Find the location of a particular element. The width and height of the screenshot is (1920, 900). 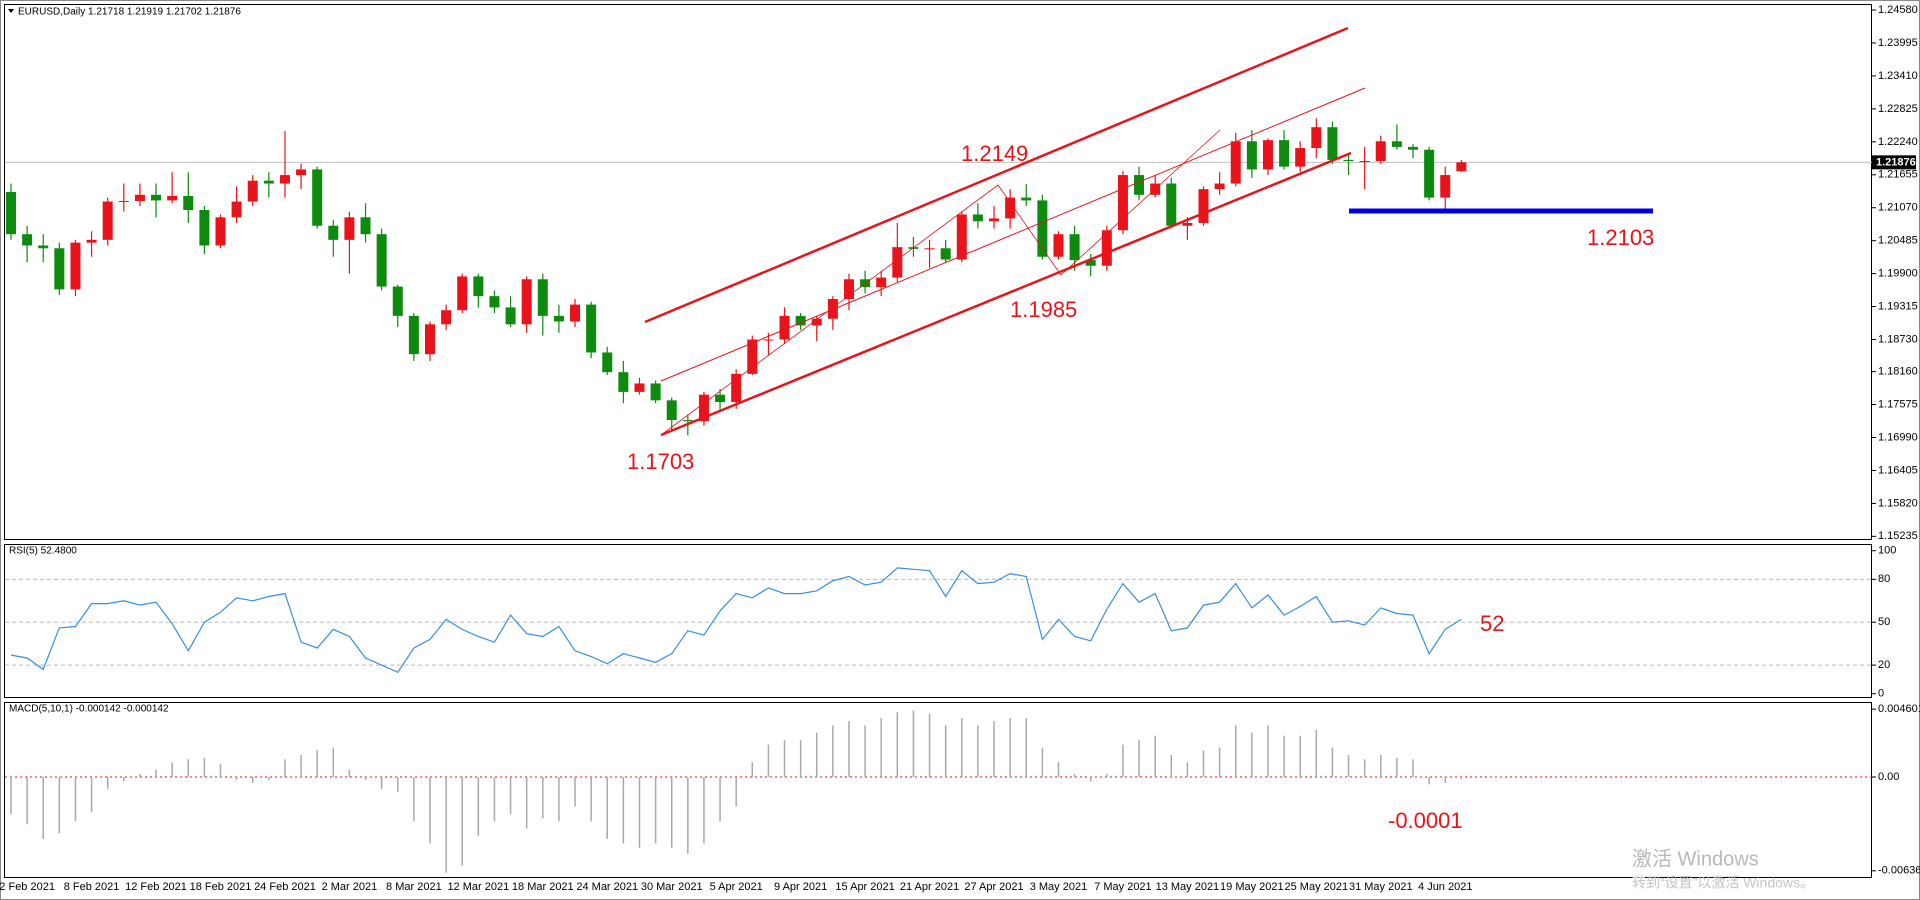

x-tick-label: 21 Apr 2021 is located at coordinates (929, 887).